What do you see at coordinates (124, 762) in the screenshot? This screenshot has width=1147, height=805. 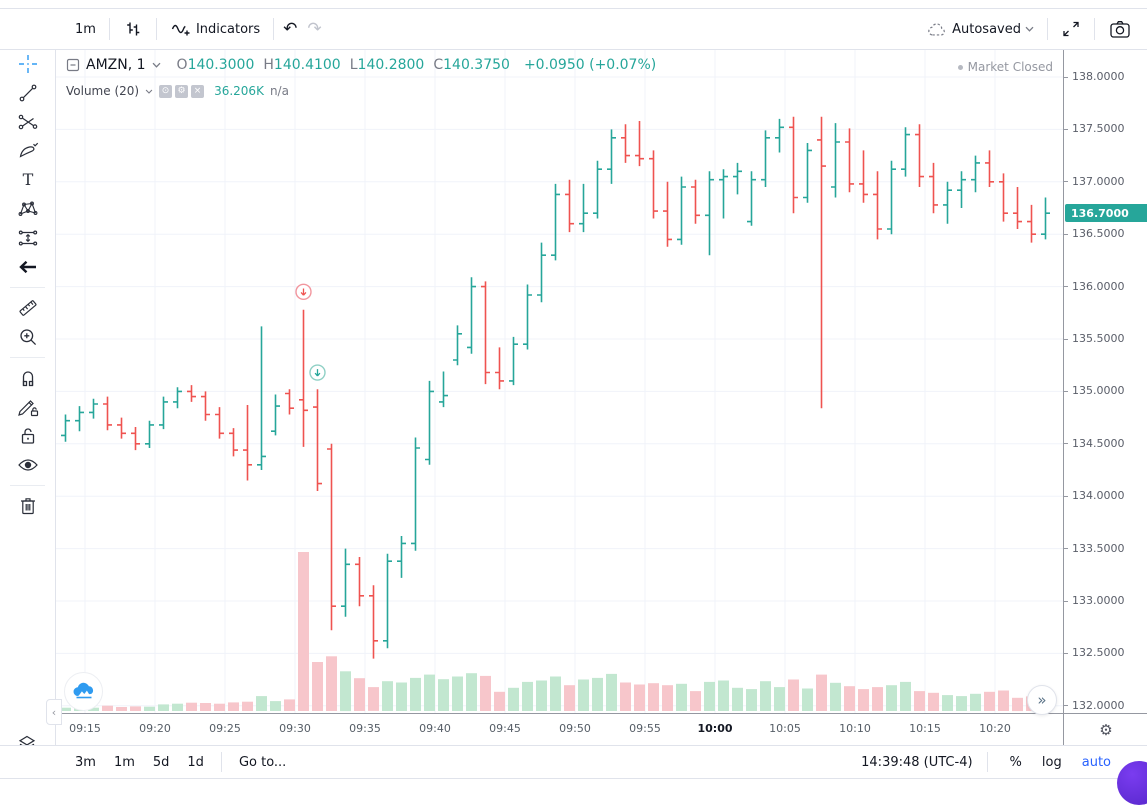 I see `range-button-1m: 1m` at bounding box center [124, 762].